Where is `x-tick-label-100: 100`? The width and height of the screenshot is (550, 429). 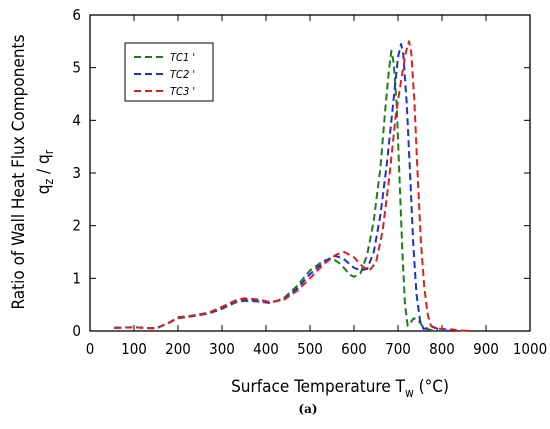
x-tick-label-100: 100 is located at coordinates (134, 349).